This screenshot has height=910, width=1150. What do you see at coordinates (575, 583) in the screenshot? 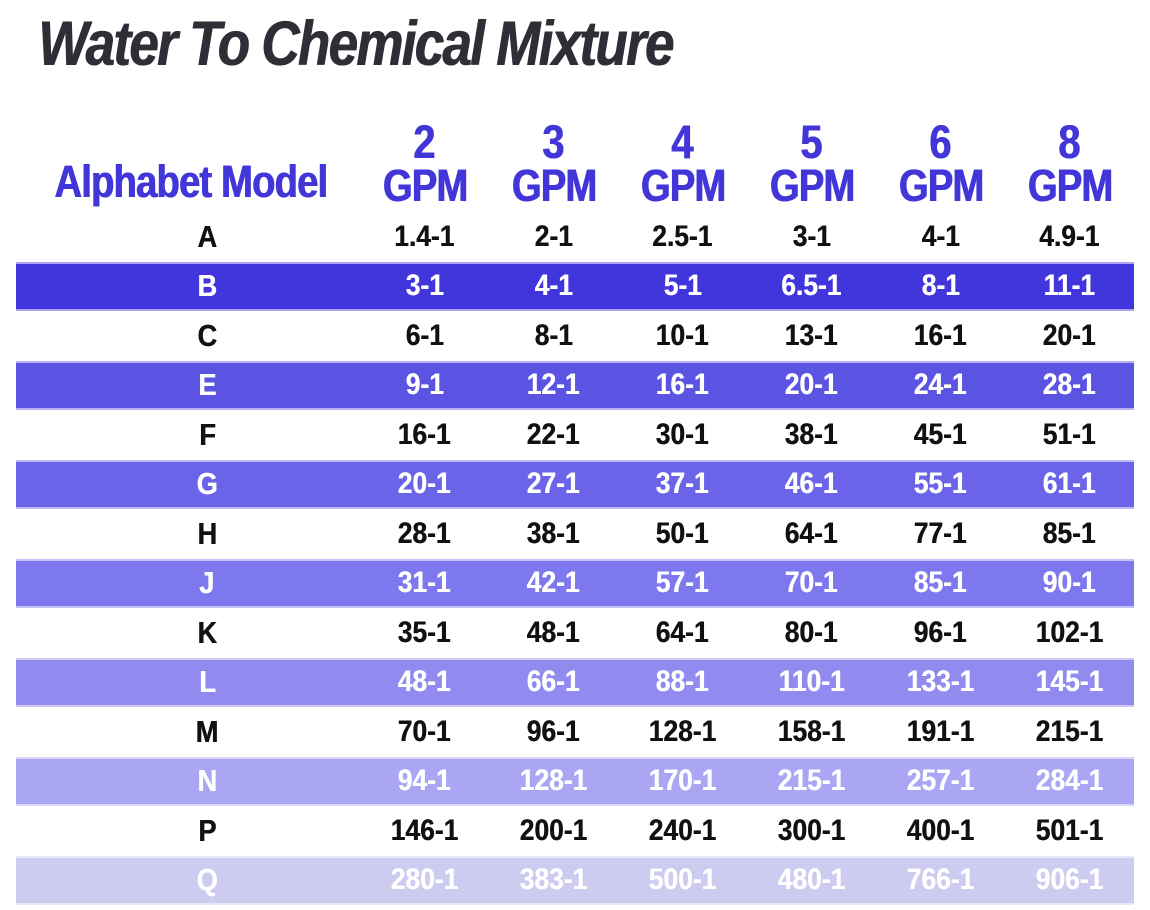
I see `table-row: J 31-1 42-1 57-1 70-1 85-1 90-1` at bounding box center [575, 583].